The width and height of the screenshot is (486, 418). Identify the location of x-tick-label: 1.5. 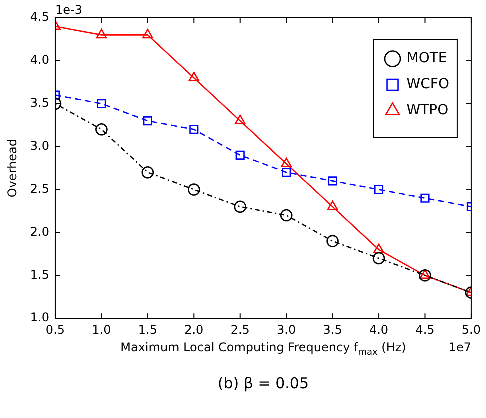
(148, 329).